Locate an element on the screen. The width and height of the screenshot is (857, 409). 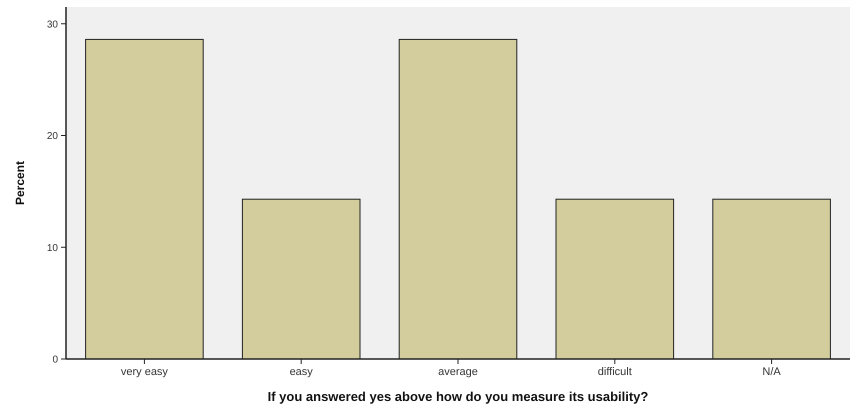
x-axis-title: If you answered yes above how do you measure its usability? is located at coordinates (458, 396).